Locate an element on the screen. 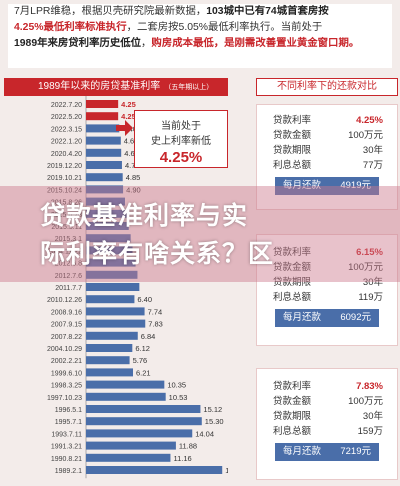 This screenshot has width=400, height=486. category-label: 2019.12.20 is located at coordinates (64, 166).